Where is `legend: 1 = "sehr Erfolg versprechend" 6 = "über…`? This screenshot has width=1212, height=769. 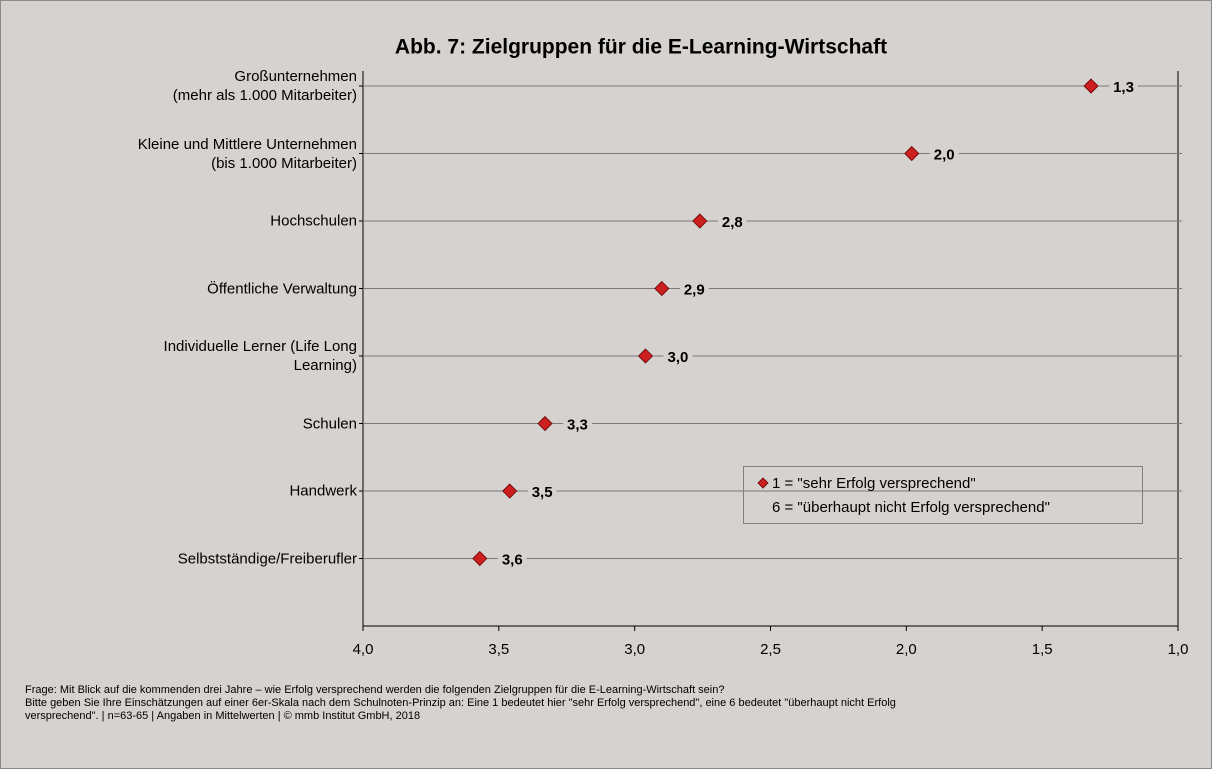
legend: 1 = "sehr Erfolg versprechend" 6 = "über… is located at coordinates (943, 495).